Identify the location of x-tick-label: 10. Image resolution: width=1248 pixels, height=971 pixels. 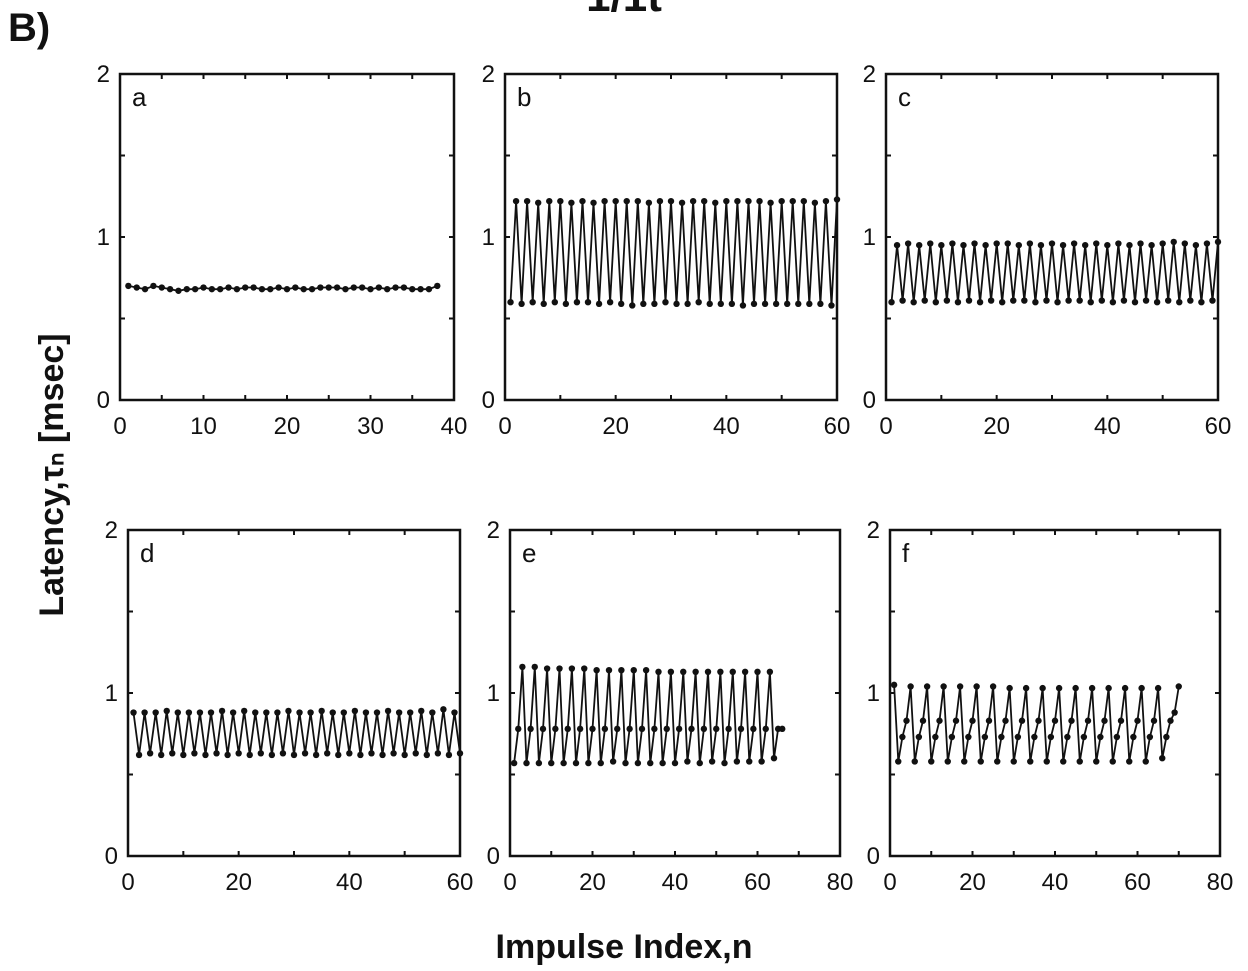
(203, 426).